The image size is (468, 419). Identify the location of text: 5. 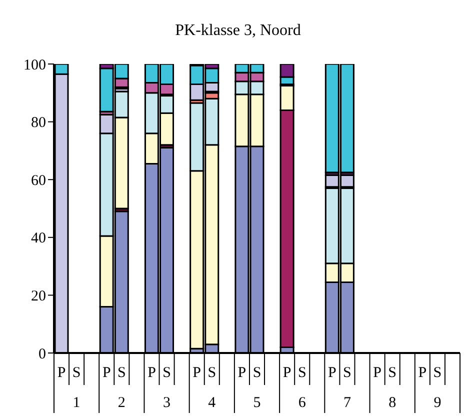
(257, 403).